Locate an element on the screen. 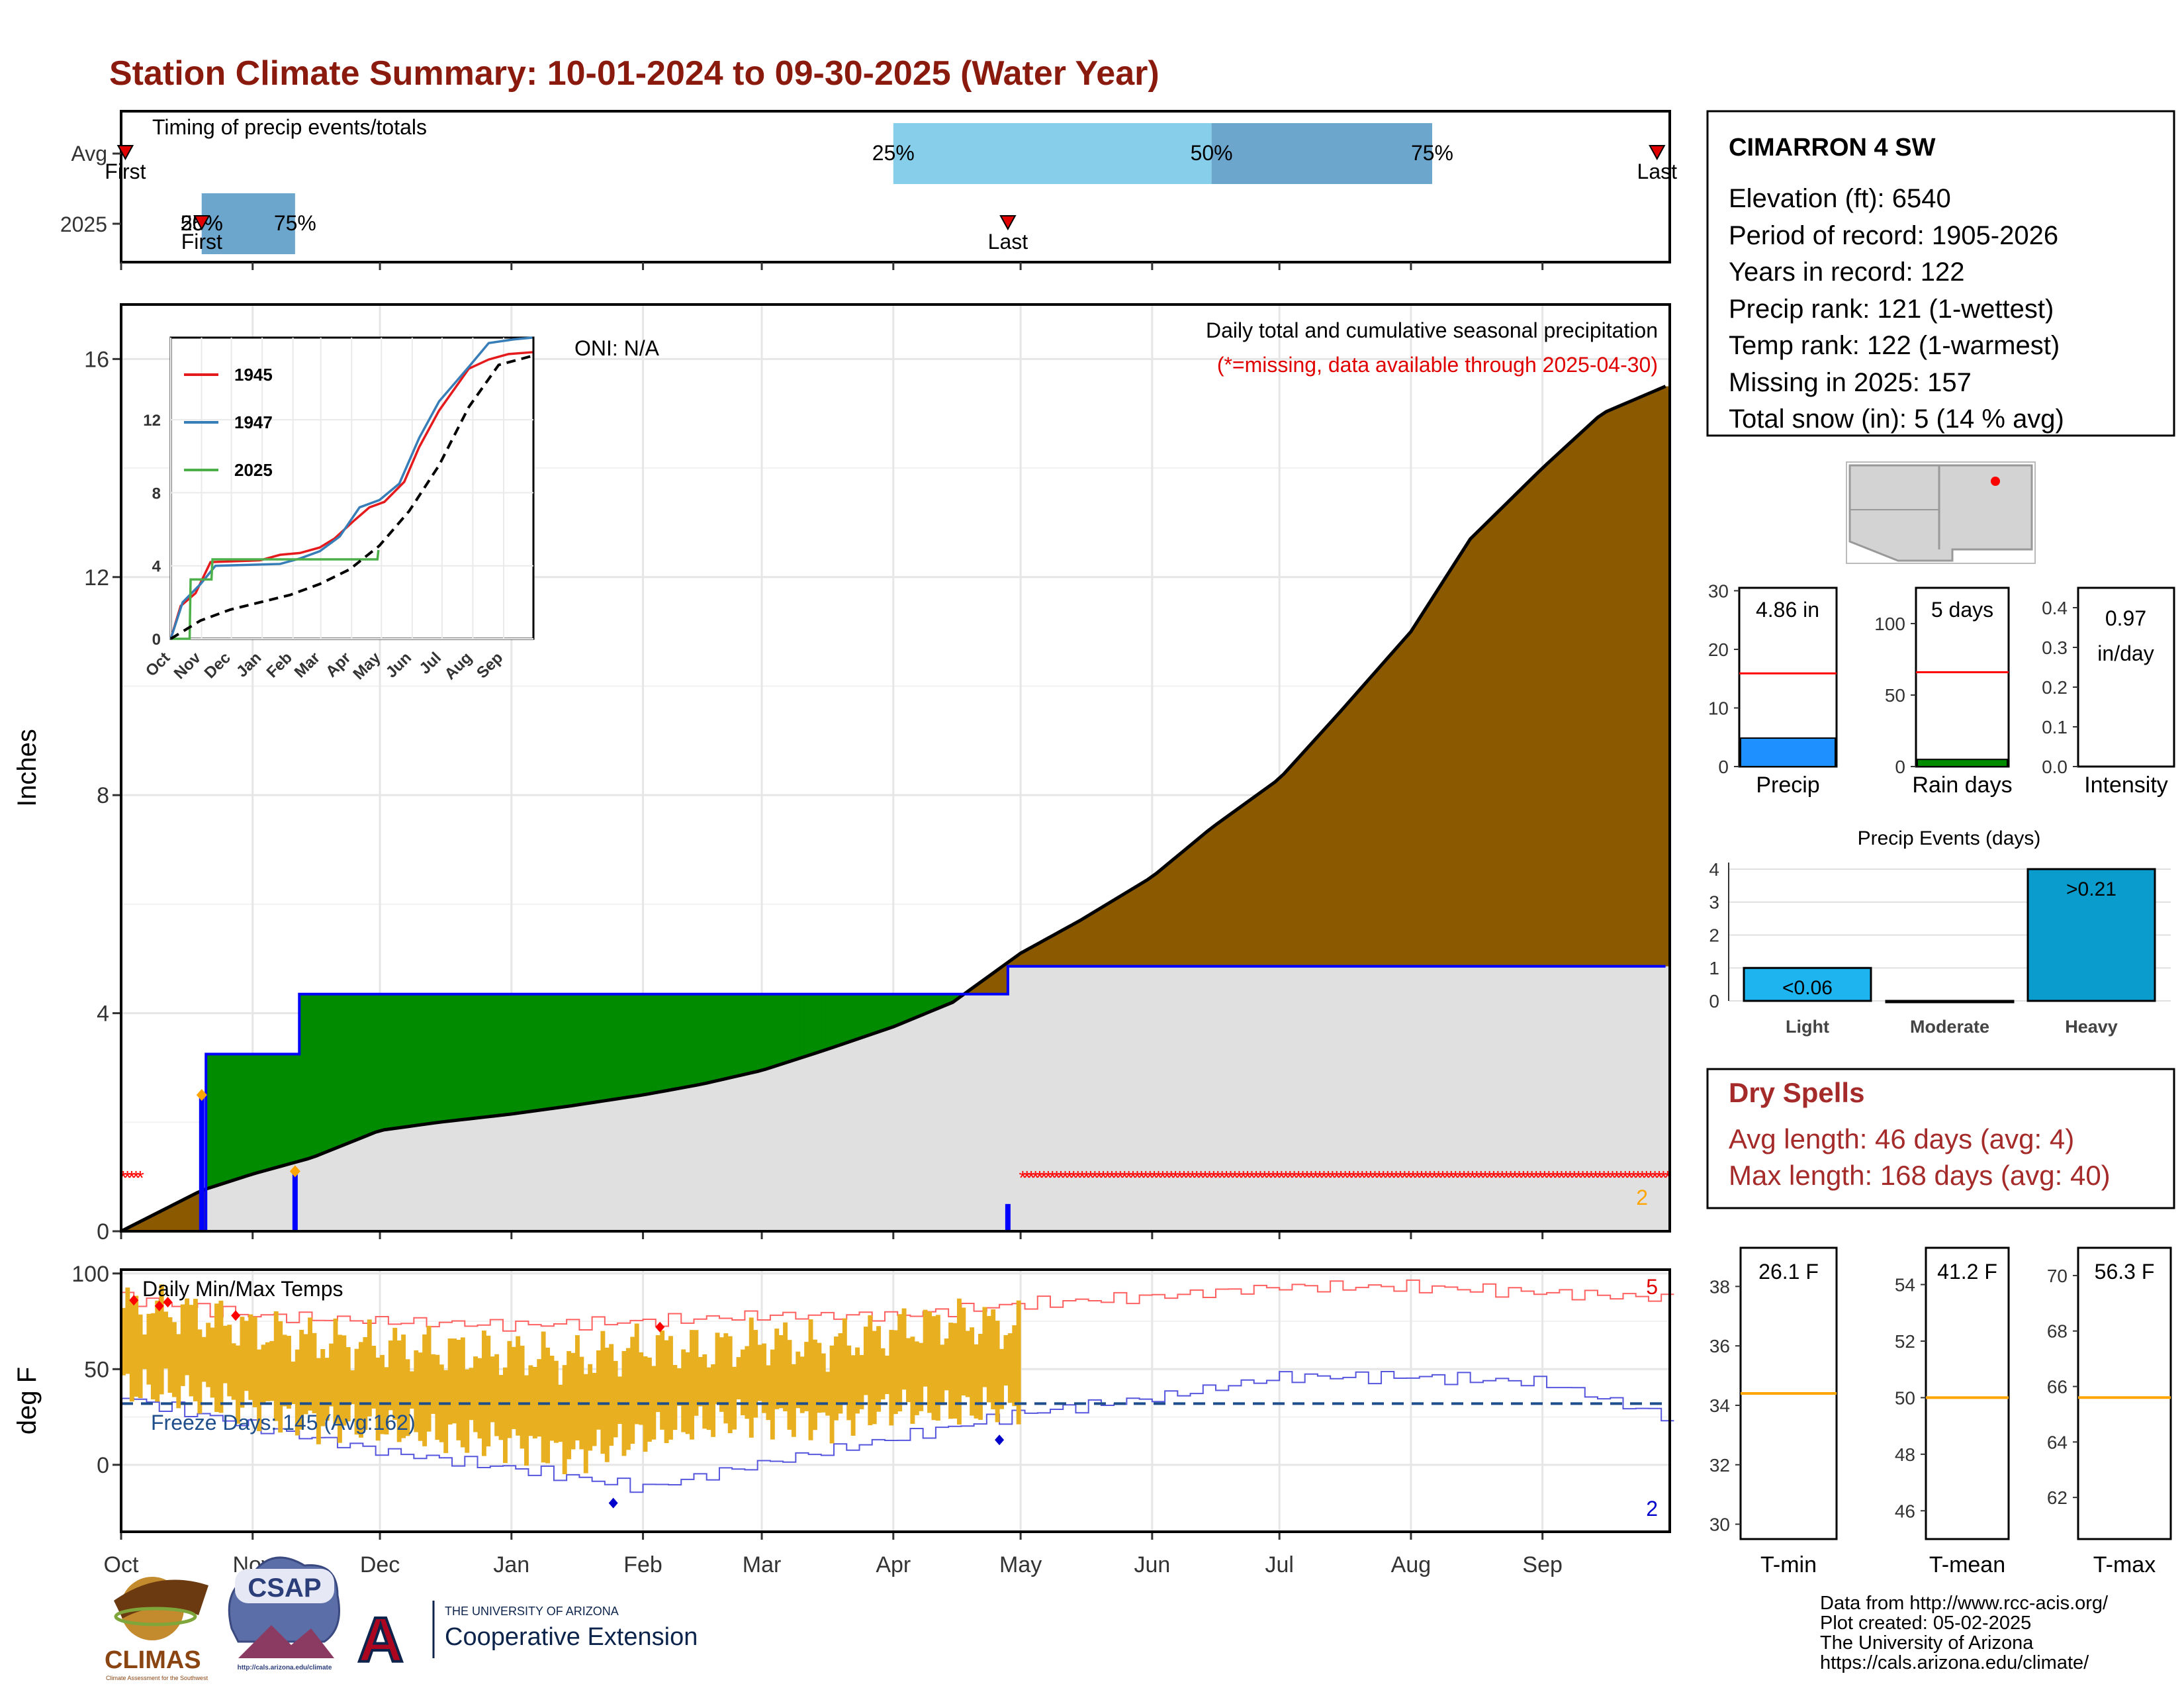 The height and width of the screenshot is (1688, 2184). csap-logo: CSAP http://cals.arizona.edu/climate is located at coordinates (284, 1614).